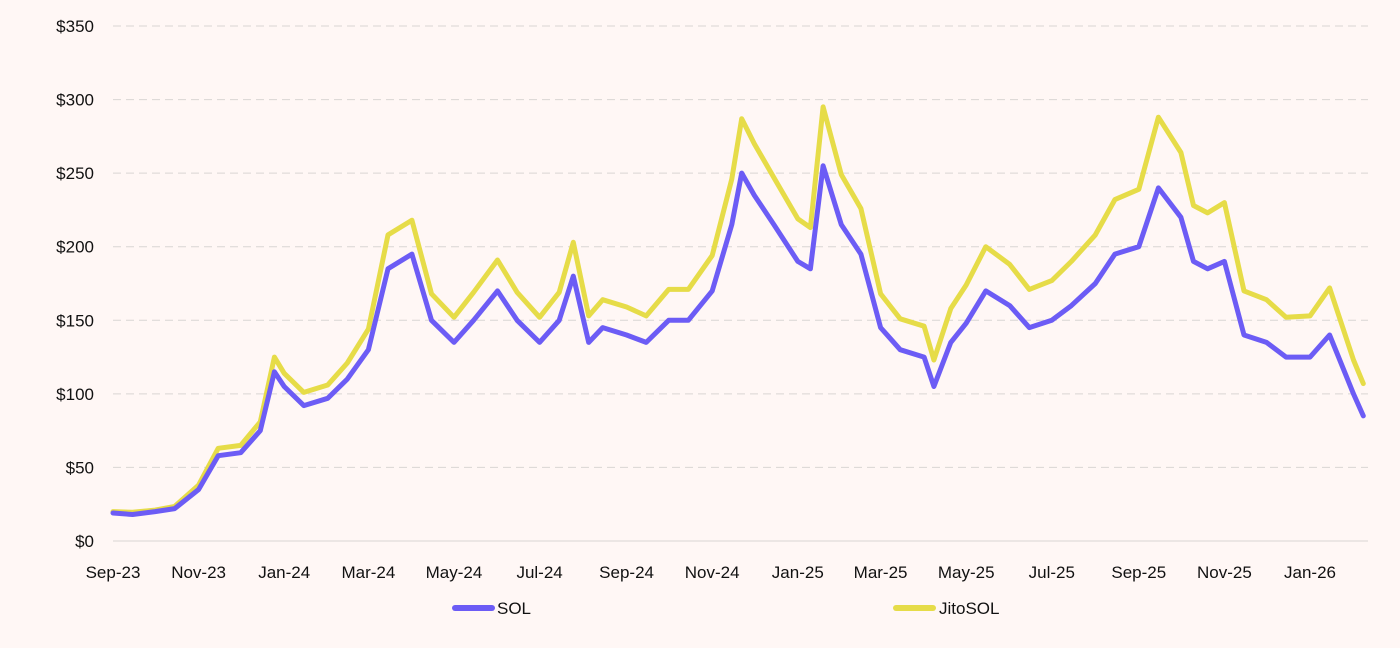 Image resolution: width=1400 pixels, height=648 pixels. What do you see at coordinates (1052, 572) in the screenshot?
I see `x-tick-label: Jul-25` at bounding box center [1052, 572].